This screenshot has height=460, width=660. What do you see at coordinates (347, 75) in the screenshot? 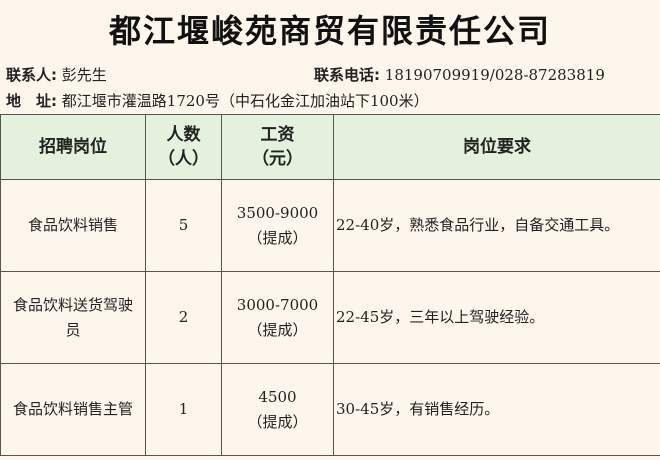
I see `contact-phone-label: 联系电话:` at bounding box center [347, 75].